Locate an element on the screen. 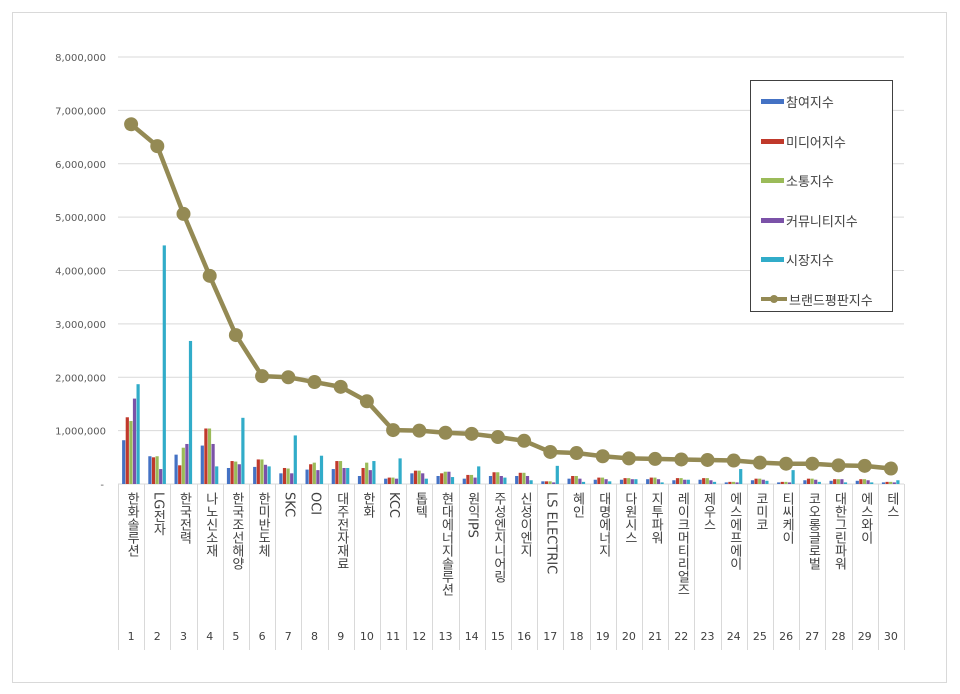  legend-item: 브랜드평판지수 is located at coordinates (817, 299).